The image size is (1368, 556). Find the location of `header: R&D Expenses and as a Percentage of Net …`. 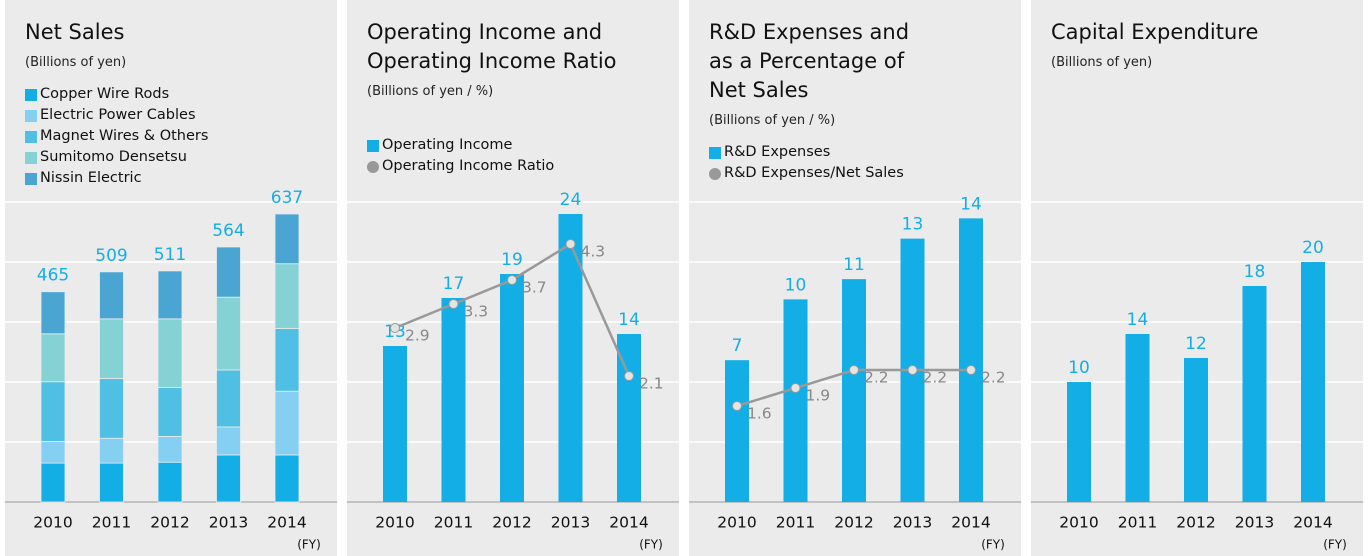

header: R&D Expenses and as a Percentage of Net … is located at coordinates (812, 101).